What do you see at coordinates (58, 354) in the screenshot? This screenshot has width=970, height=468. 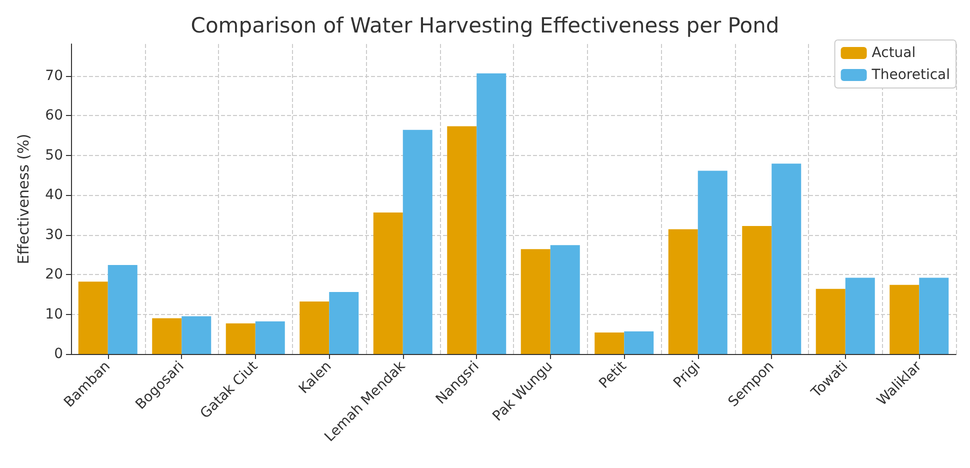 I see `y-tick-label: 0` at bounding box center [58, 354].